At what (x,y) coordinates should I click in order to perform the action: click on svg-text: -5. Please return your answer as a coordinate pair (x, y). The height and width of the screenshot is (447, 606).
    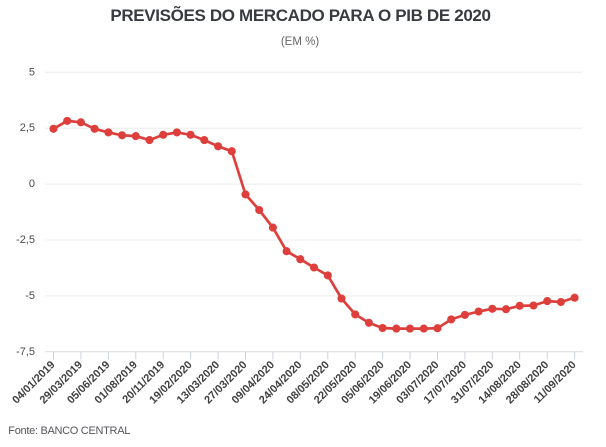
    Looking at the image, I should click on (30, 296).